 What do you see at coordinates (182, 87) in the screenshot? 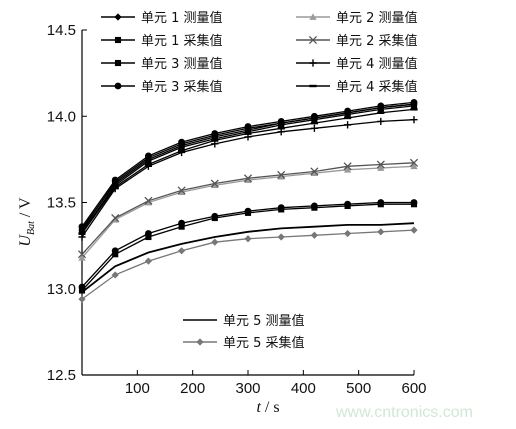
I see `legend-label: 单元 3 采集值` at bounding box center [182, 87].